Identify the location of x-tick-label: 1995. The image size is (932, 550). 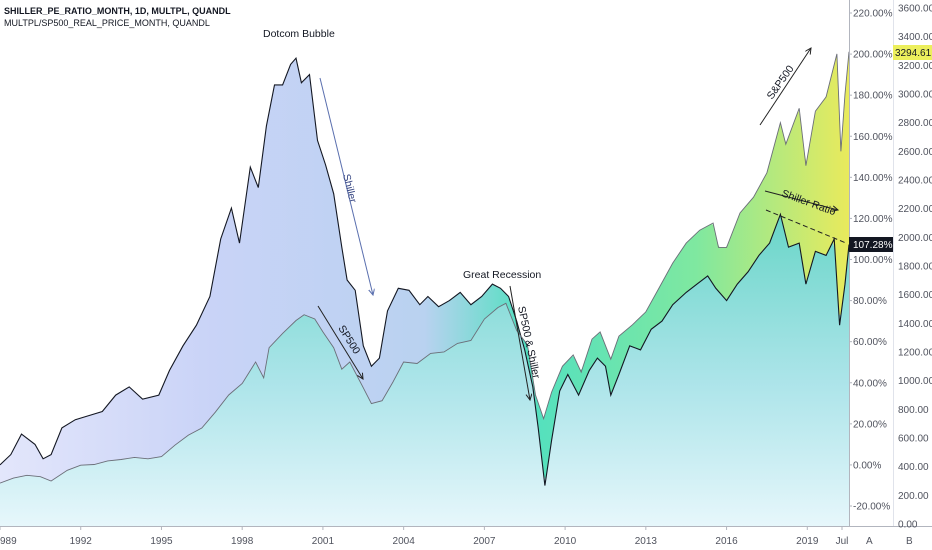
(161, 541).